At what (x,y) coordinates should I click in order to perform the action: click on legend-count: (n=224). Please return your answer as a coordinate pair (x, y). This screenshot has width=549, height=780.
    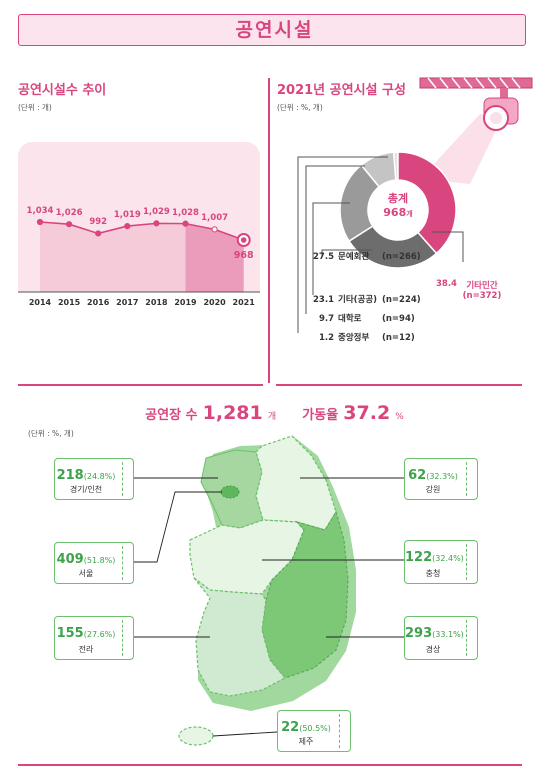
    Looking at the image, I should click on (401, 300).